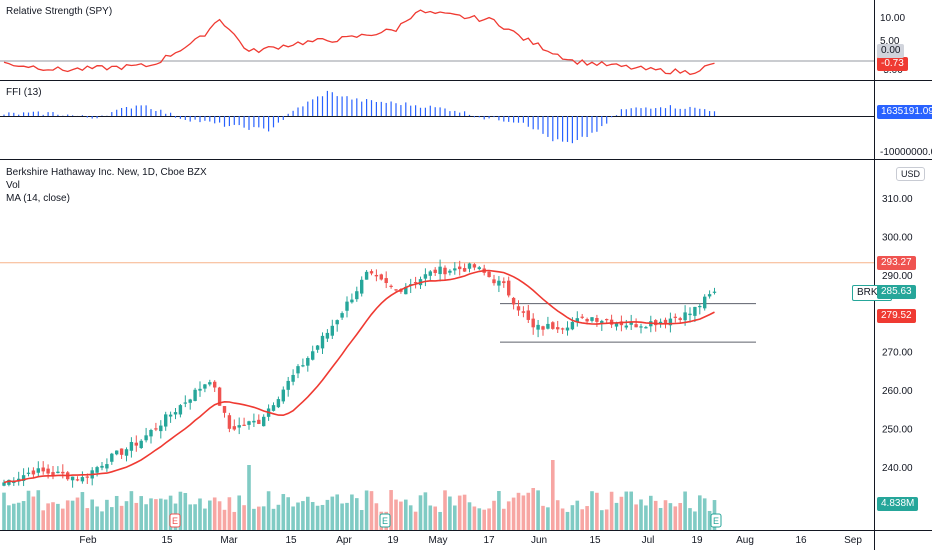  What do you see at coordinates (897, 468) in the screenshot?
I see `price-tick-label: 240.00` at bounding box center [897, 468].